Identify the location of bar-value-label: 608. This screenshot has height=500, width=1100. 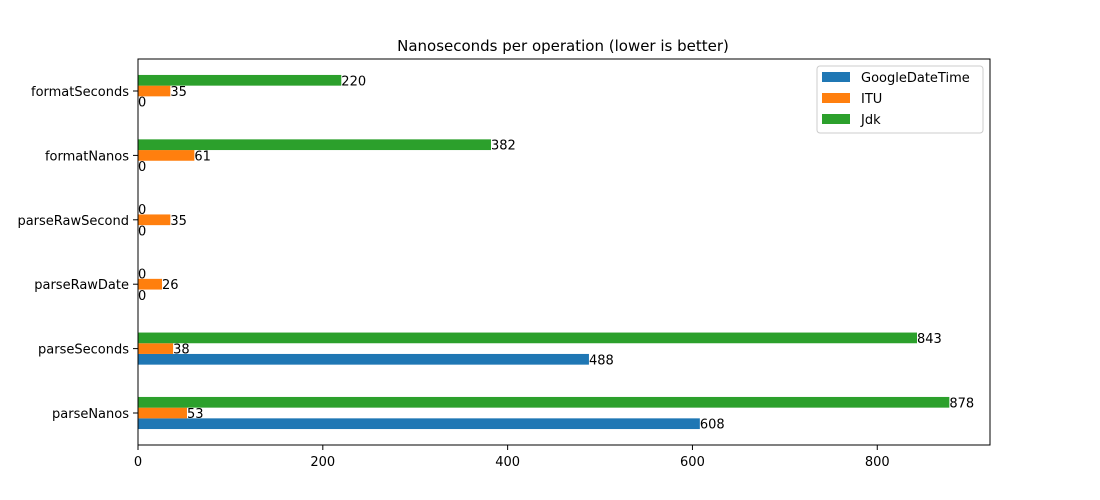
(712, 425).